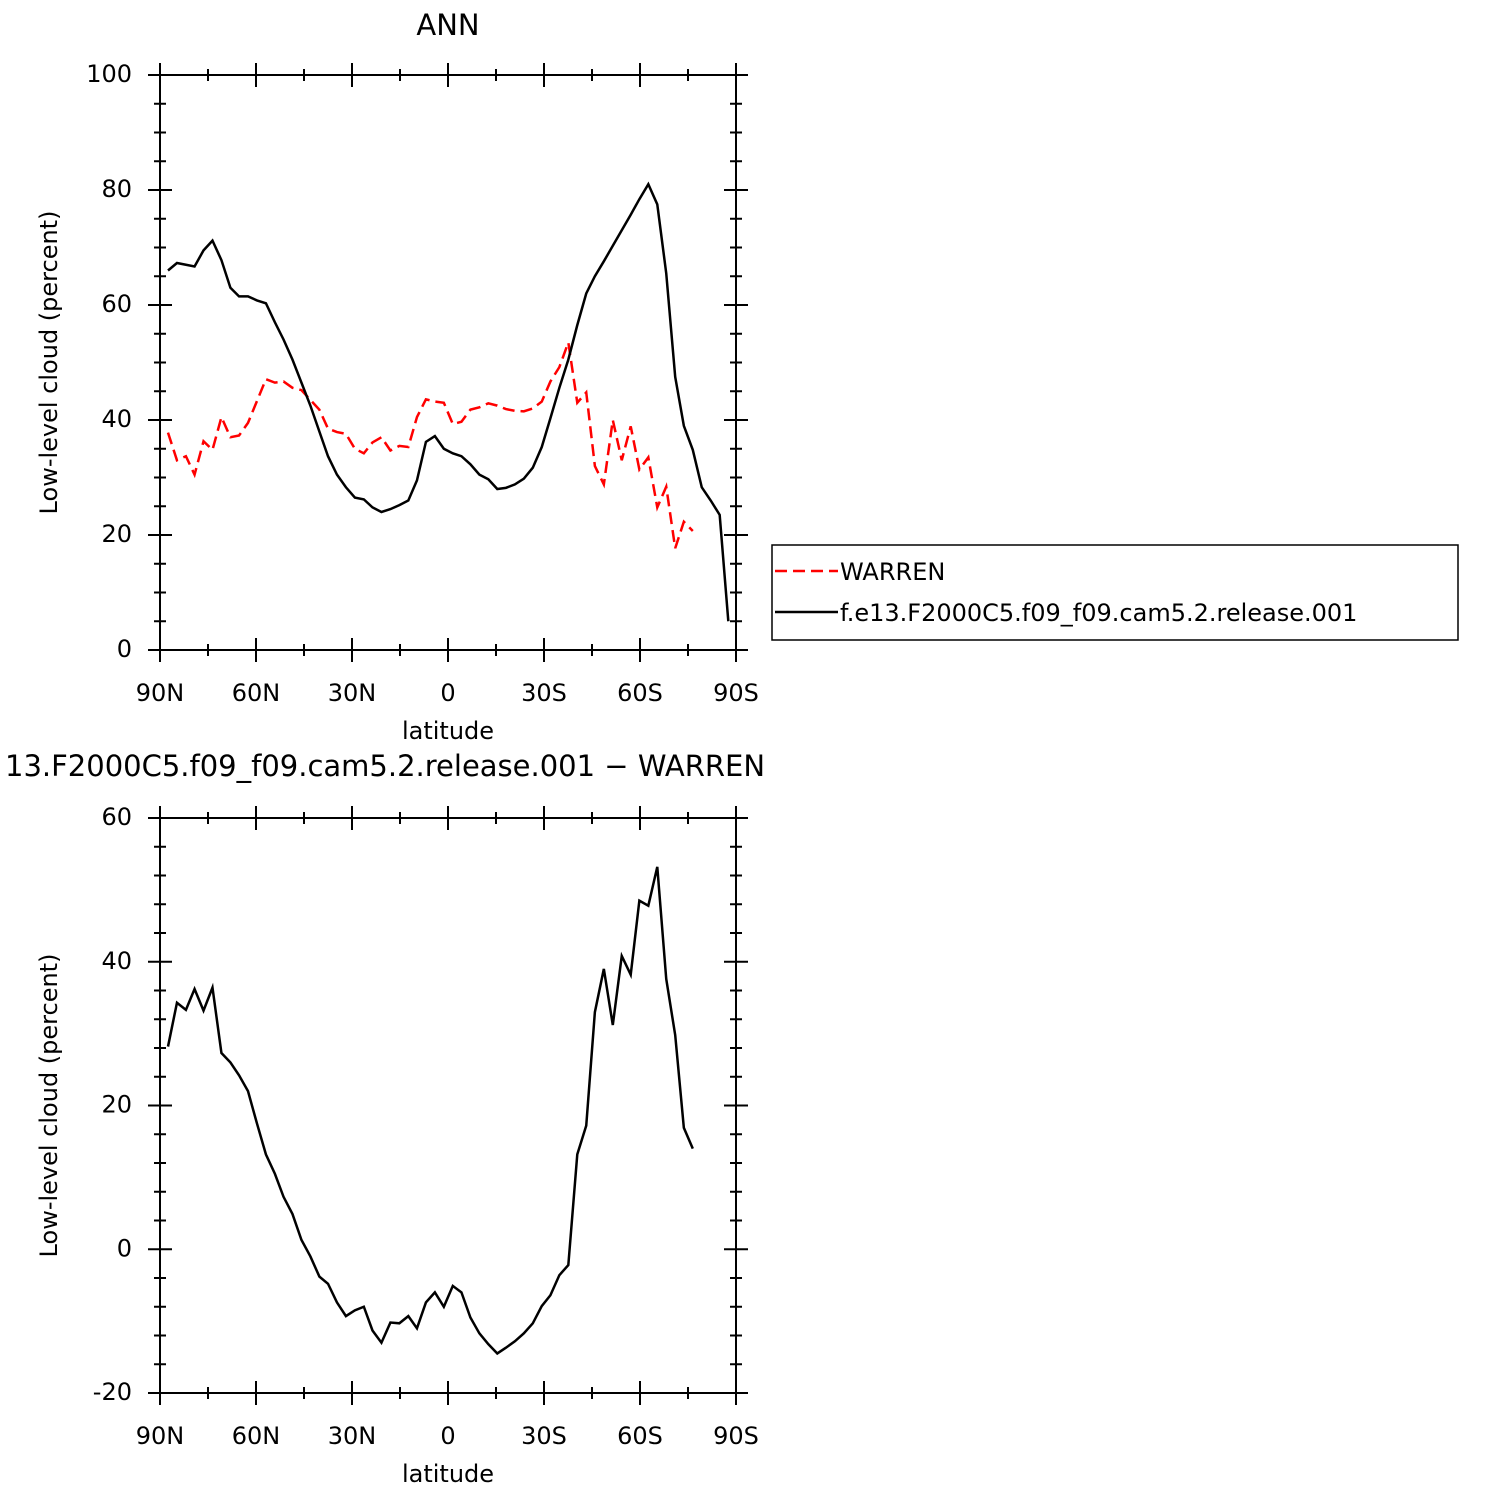  I want to click on legend-label: WARREN, so click(892, 572).